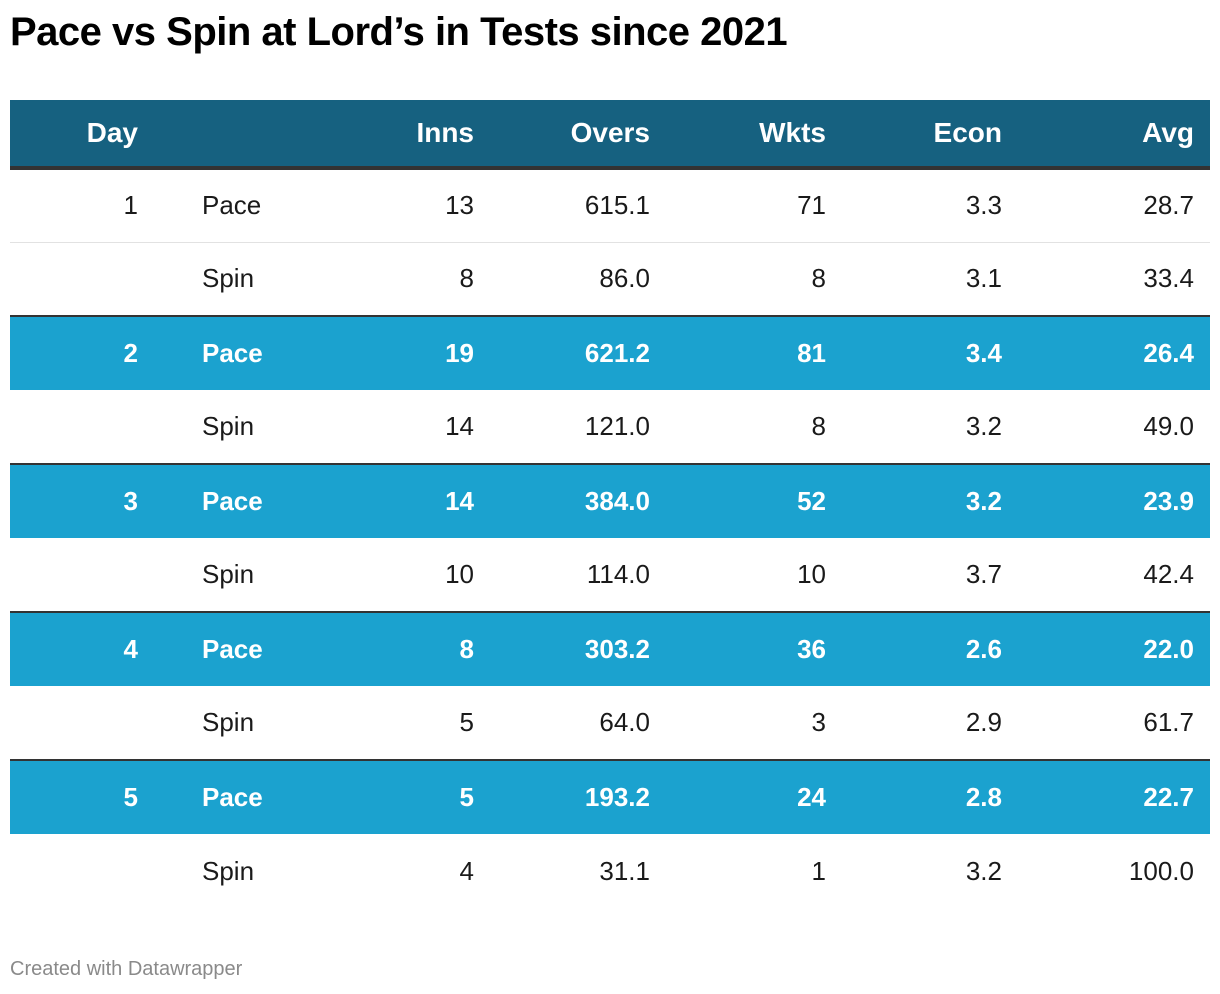  Describe the element at coordinates (578, 352) in the screenshot. I see `cell-overs: 621.2` at that location.